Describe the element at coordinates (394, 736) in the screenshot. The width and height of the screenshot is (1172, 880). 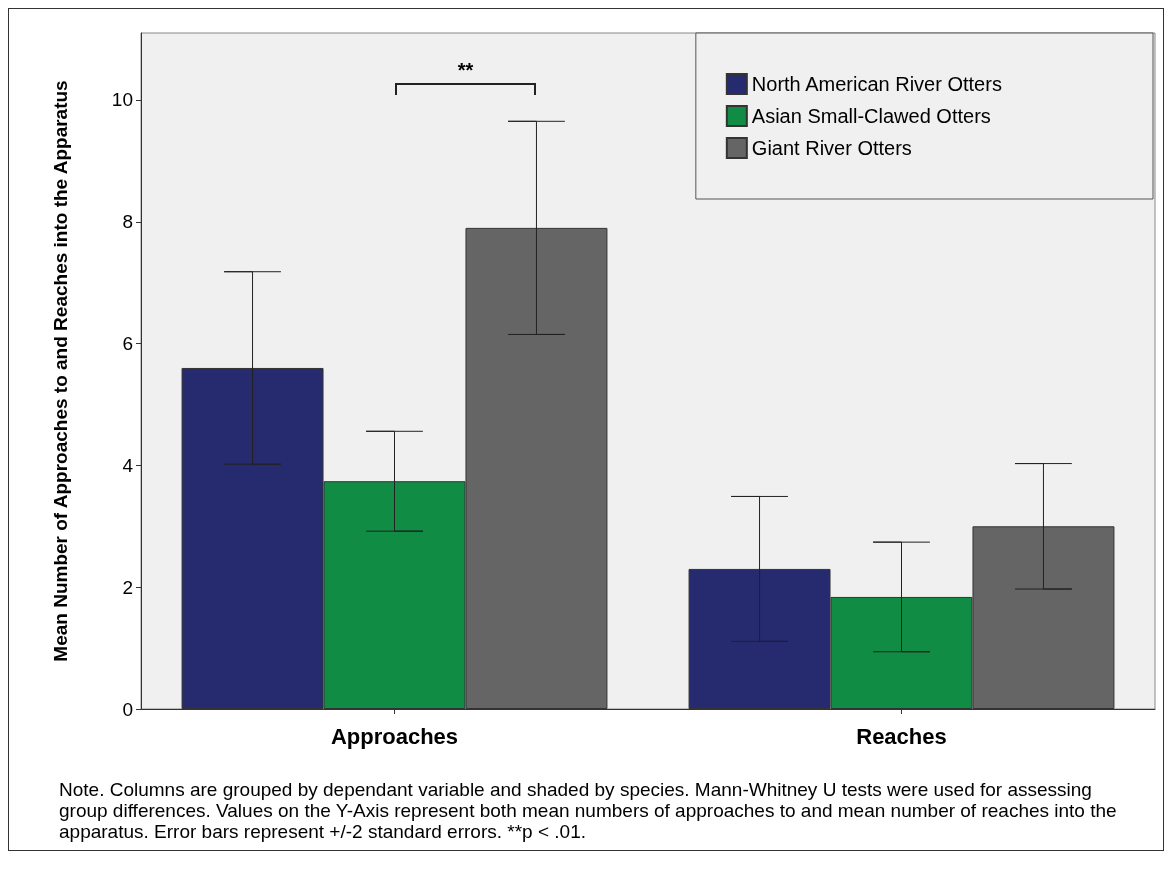
I see `x-tick-label: Approaches` at that location.